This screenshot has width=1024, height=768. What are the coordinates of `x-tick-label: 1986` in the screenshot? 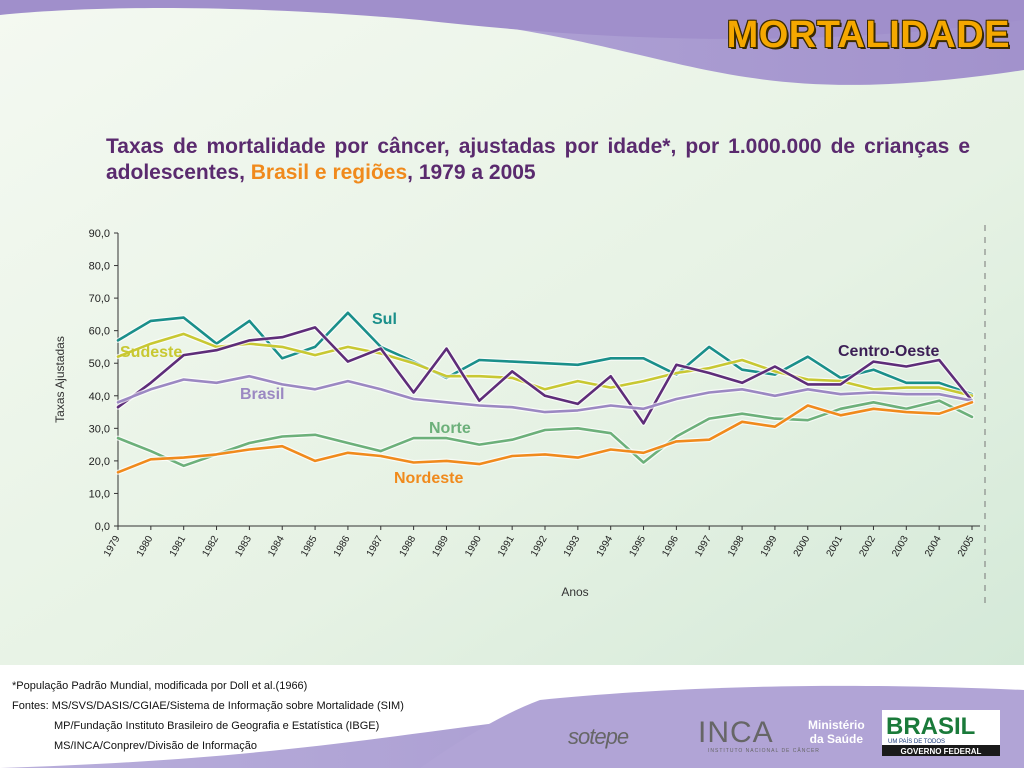 It's located at (342, 546).